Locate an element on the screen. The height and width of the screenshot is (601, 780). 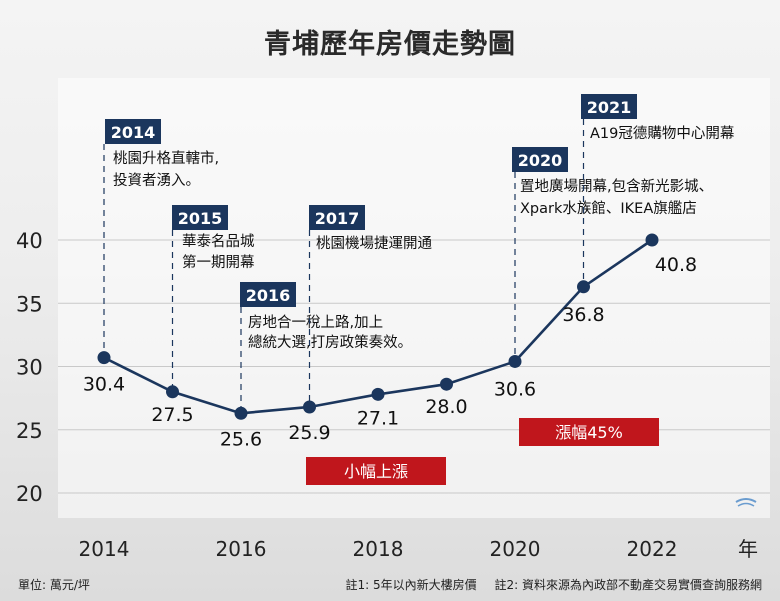
y-tick-label: 35 is located at coordinates (29, 304).